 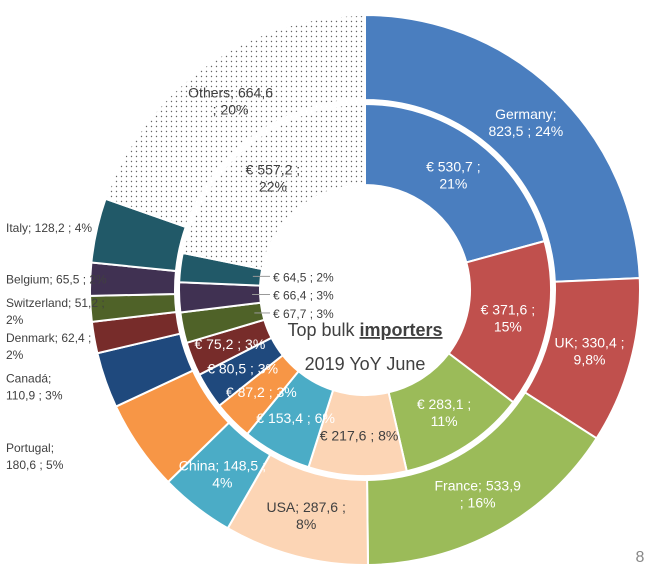 What do you see at coordinates (478, 502) in the screenshot?
I see `value-label-line: ; 16%` at bounding box center [478, 502].